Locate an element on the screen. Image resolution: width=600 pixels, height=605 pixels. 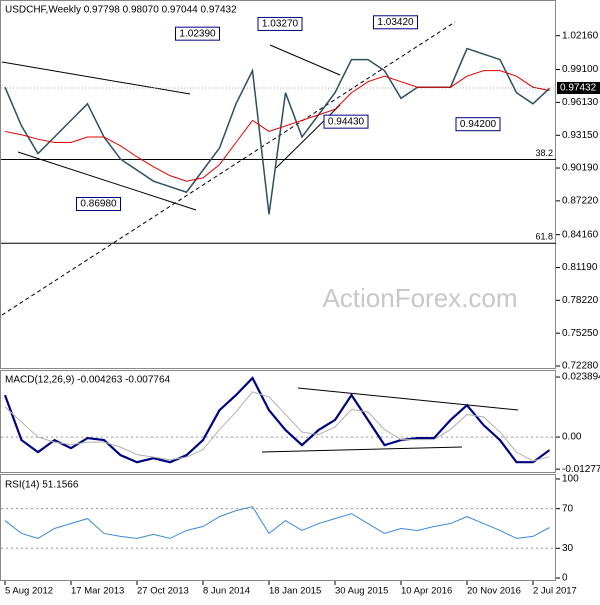
y-tick-label: -0.012772 is located at coordinates (581, 469).